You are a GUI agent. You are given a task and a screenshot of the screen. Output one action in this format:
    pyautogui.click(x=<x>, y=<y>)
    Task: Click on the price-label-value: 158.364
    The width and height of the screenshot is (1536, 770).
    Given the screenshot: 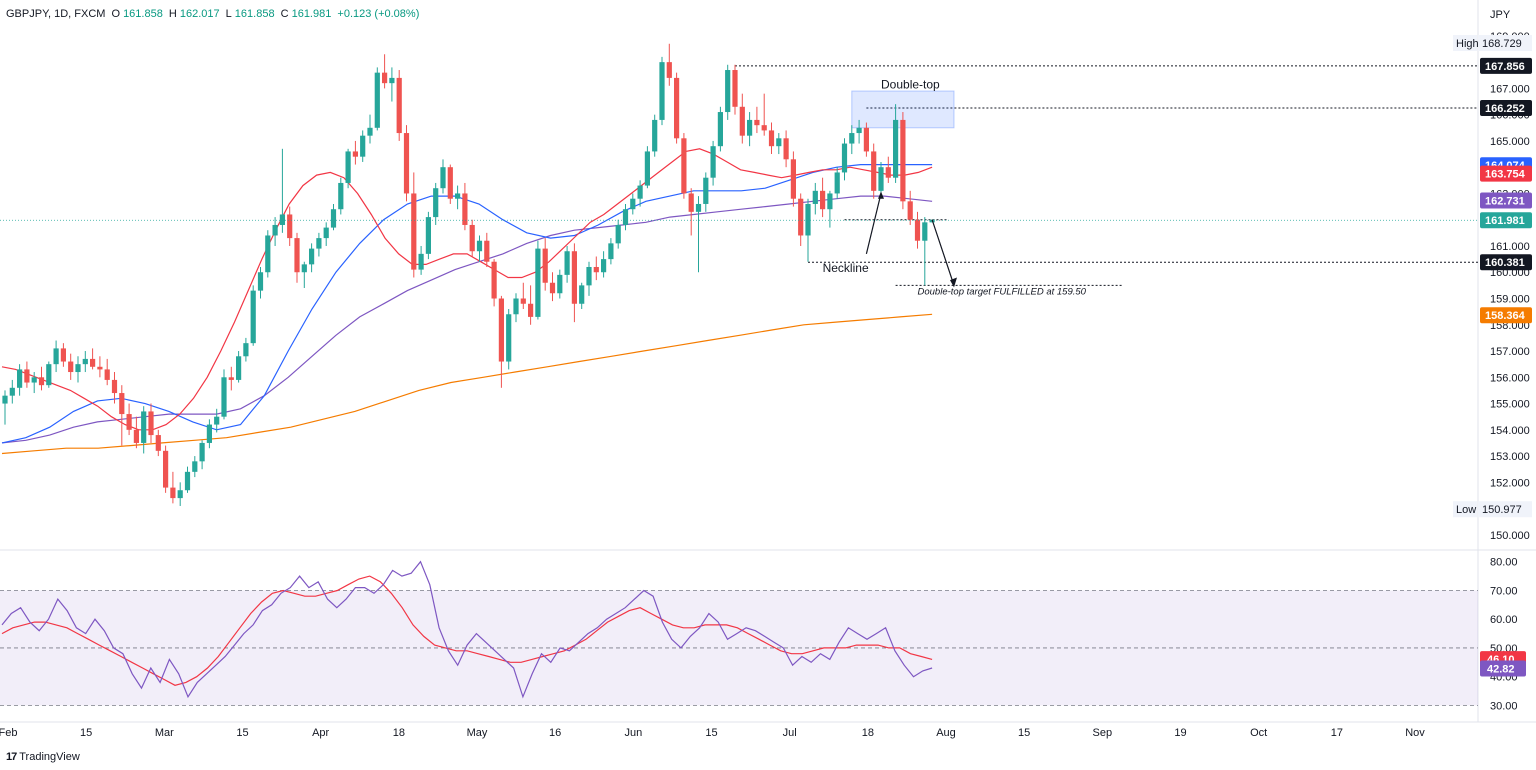 What is the action you would take?
    pyautogui.click(x=1505, y=316)
    